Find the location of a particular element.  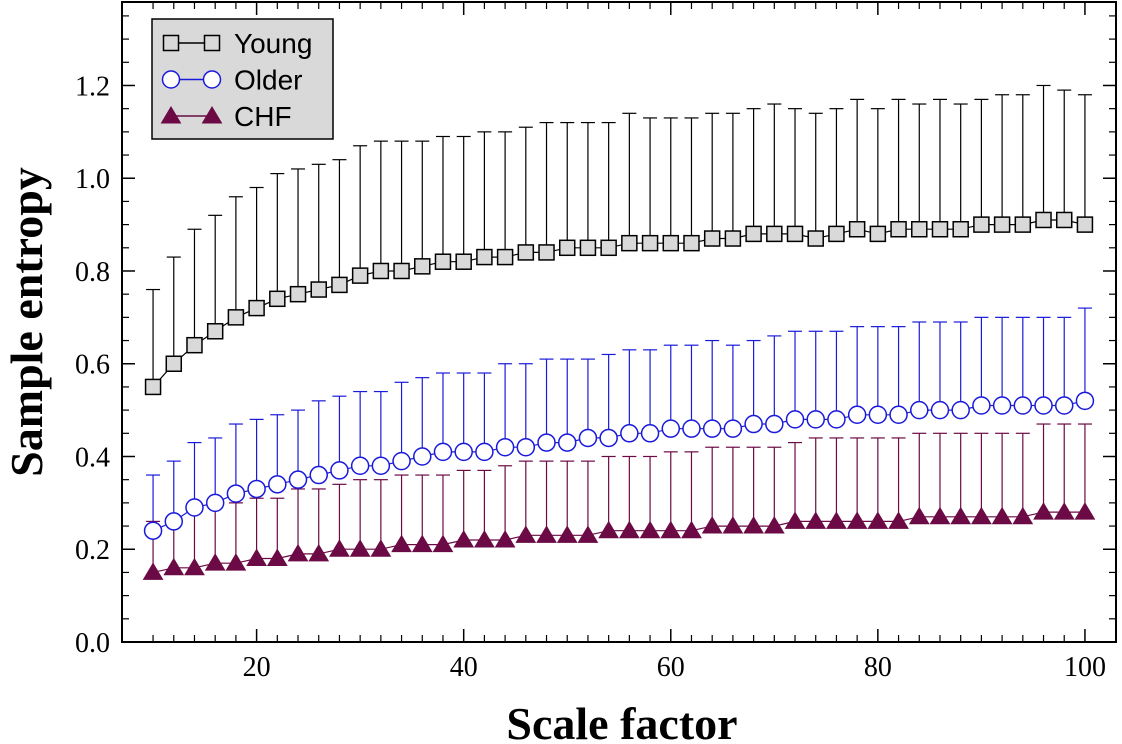

y-tick-label: 0.2 is located at coordinates (92, 550).